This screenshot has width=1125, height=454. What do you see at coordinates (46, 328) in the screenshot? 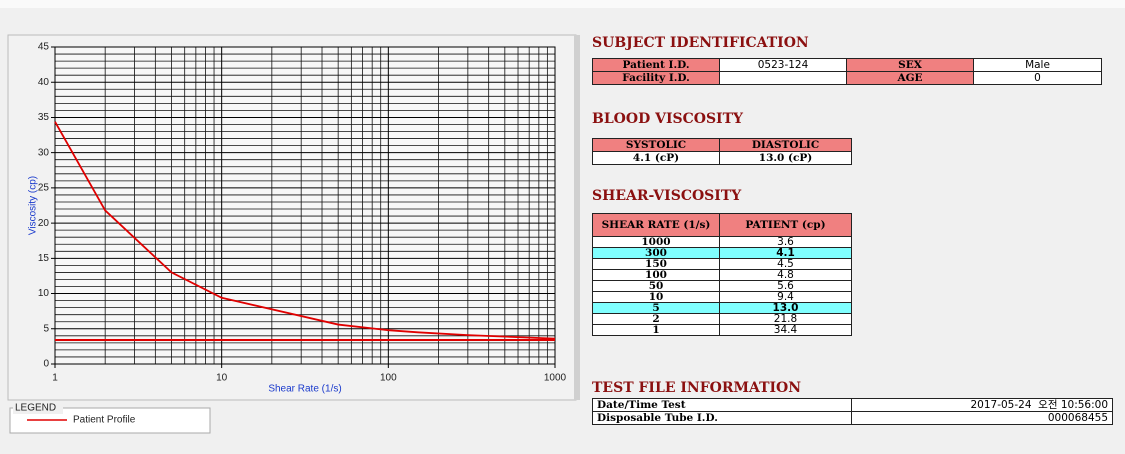
I see `y-tick-label: 5` at bounding box center [46, 328].